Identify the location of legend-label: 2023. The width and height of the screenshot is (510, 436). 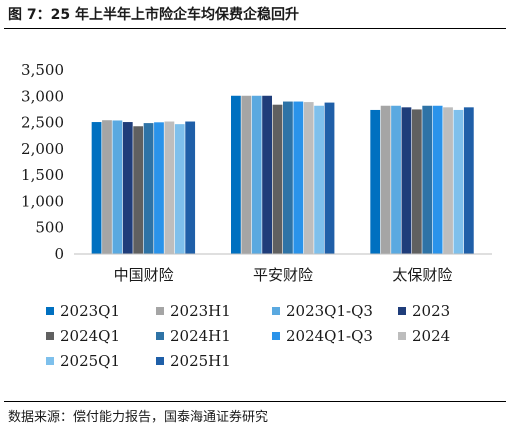
(431, 311).